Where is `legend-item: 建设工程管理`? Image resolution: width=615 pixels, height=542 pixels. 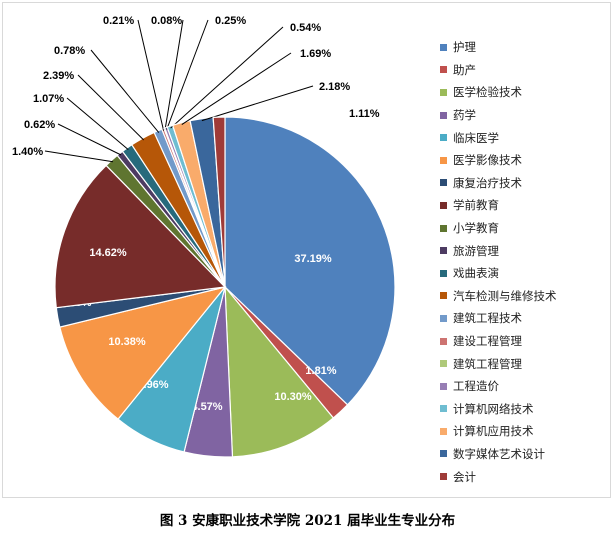 legend-item: 建设工程管理 is located at coordinates (525, 341).